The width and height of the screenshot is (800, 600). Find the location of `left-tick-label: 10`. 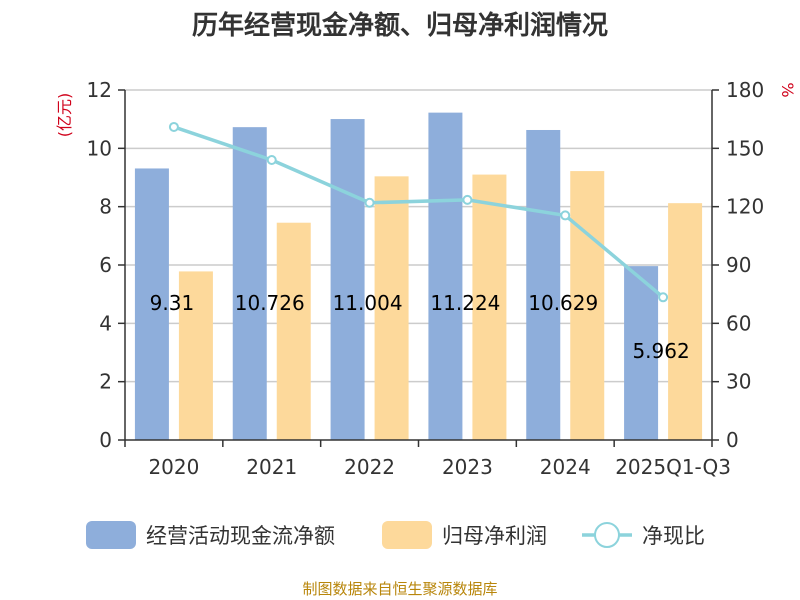

left-tick-label: 10 is located at coordinates (99, 148).